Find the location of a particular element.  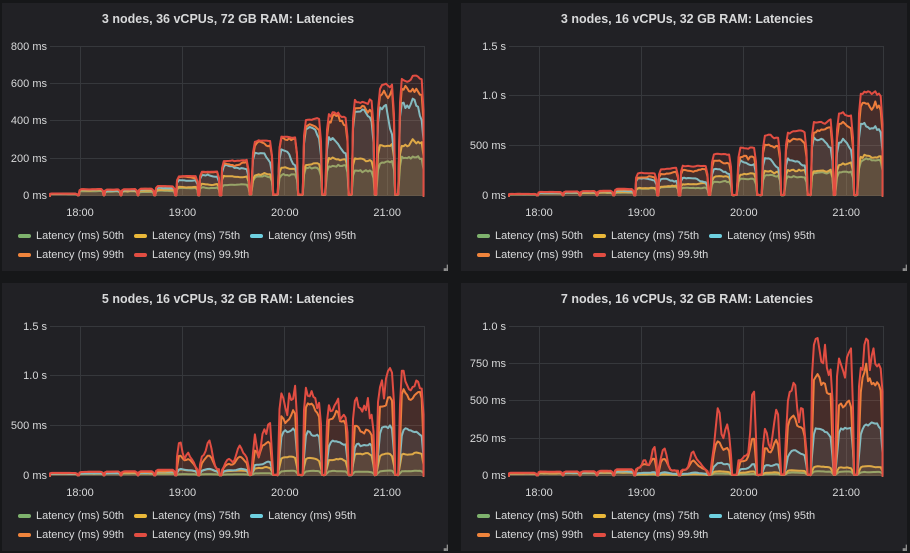

svg-text: 750 ms is located at coordinates (488, 364).